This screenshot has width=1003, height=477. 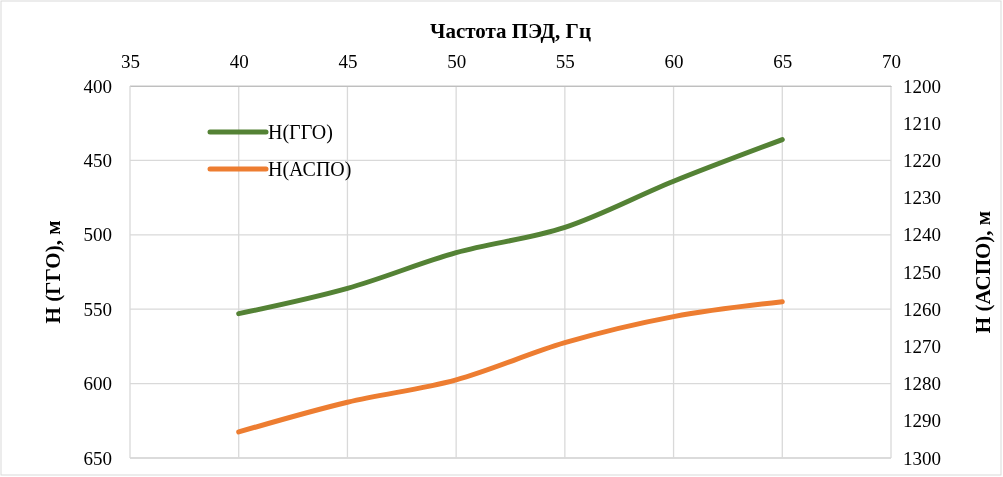 I want to click on y2-tick-label: 1210, so click(x=922, y=123).